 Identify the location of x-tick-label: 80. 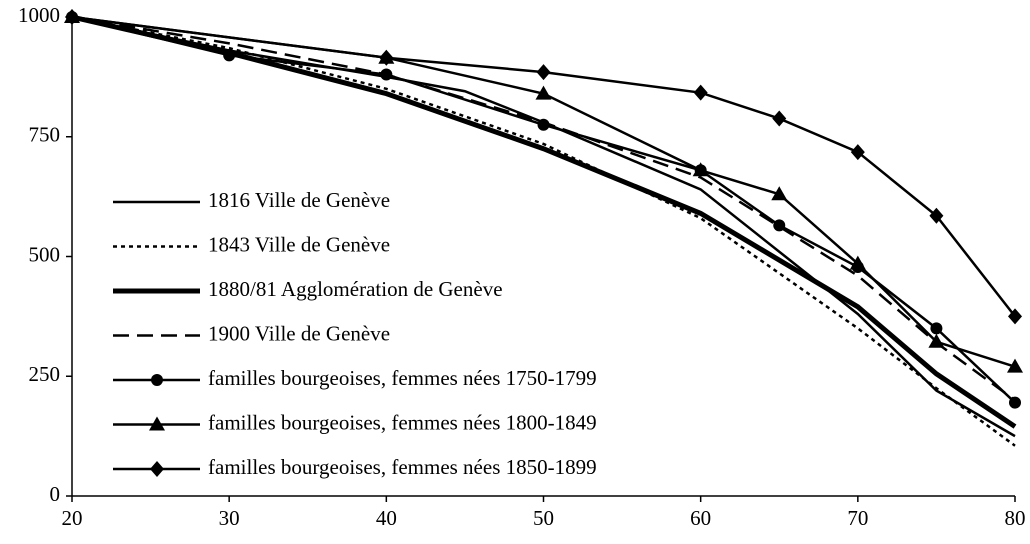
(1015, 518).